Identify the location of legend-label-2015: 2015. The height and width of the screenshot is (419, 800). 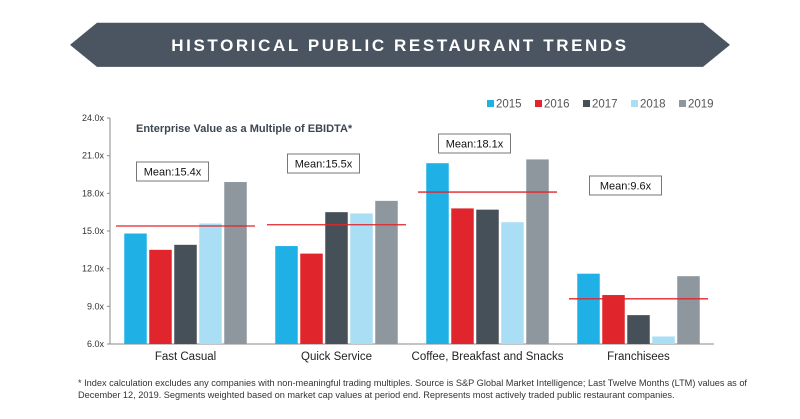
(509, 105).